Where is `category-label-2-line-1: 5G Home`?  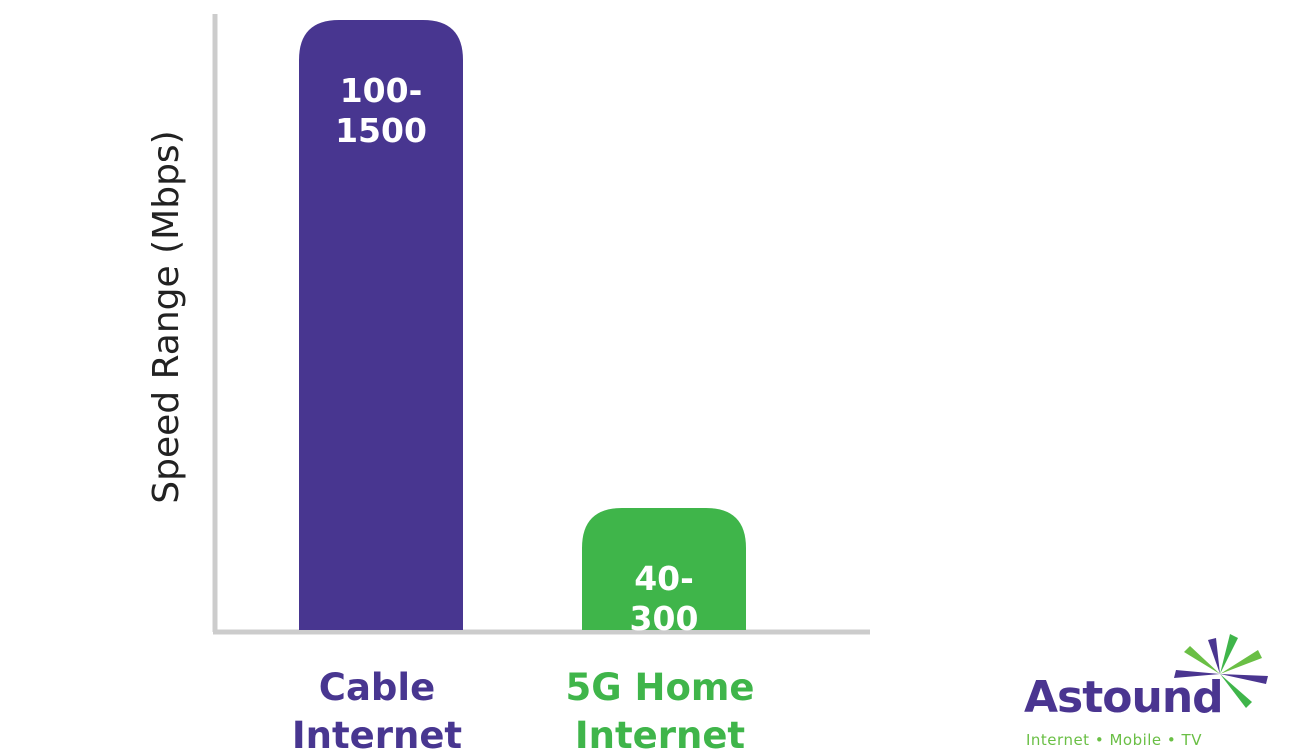
category-label-2-line-1: 5G Home is located at coordinates (659, 687).